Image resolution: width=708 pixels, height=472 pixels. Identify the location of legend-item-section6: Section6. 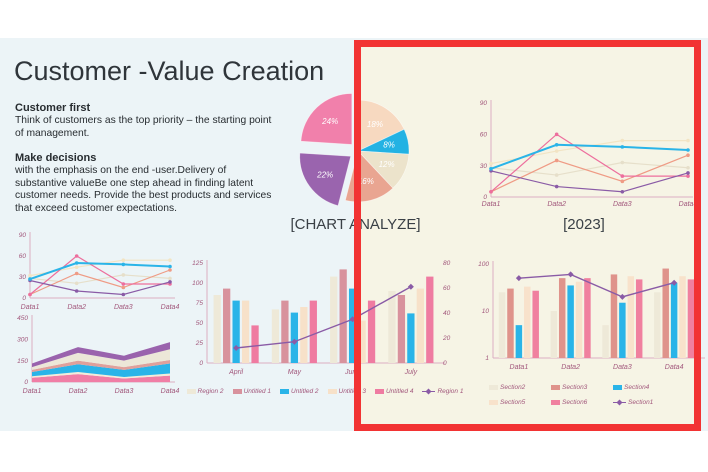
(582, 402).